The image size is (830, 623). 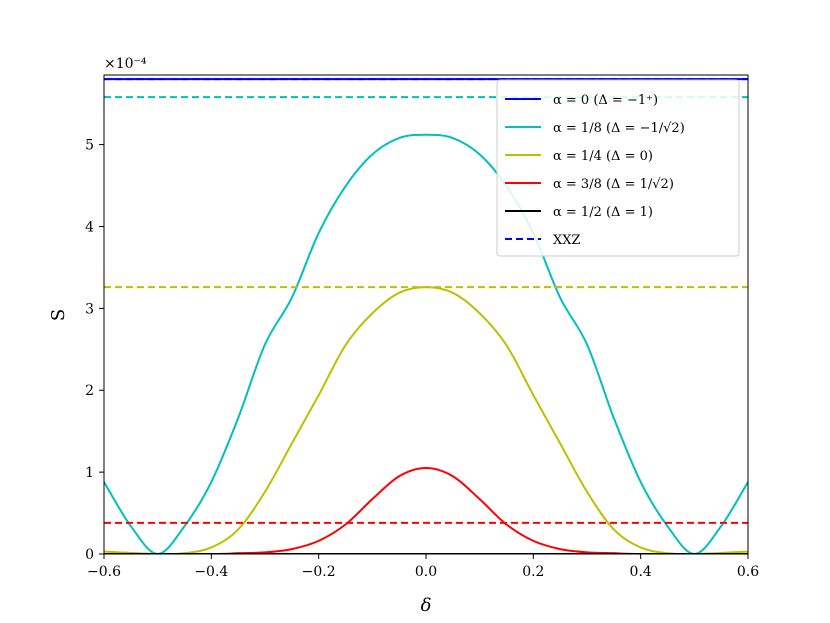 I want to click on y-tick-label: 4, so click(x=89, y=227).